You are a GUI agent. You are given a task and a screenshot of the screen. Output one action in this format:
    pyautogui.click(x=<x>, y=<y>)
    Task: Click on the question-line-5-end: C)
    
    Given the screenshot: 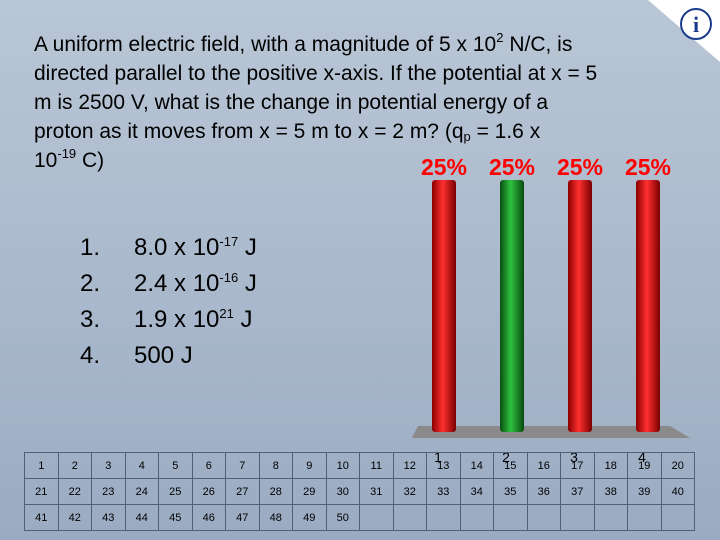 What is the action you would take?
    pyautogui.click(x=90, y=160)
    